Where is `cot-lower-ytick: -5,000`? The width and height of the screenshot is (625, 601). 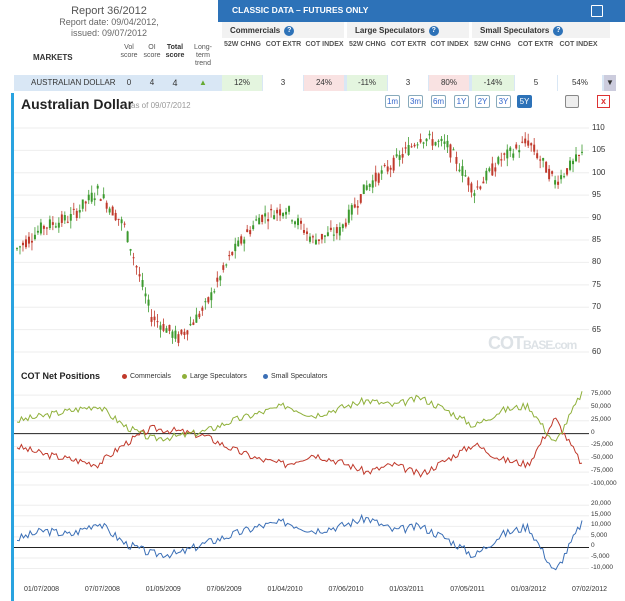 cot-lower-ytick: -5,000 is located at coordinates (600, 556).